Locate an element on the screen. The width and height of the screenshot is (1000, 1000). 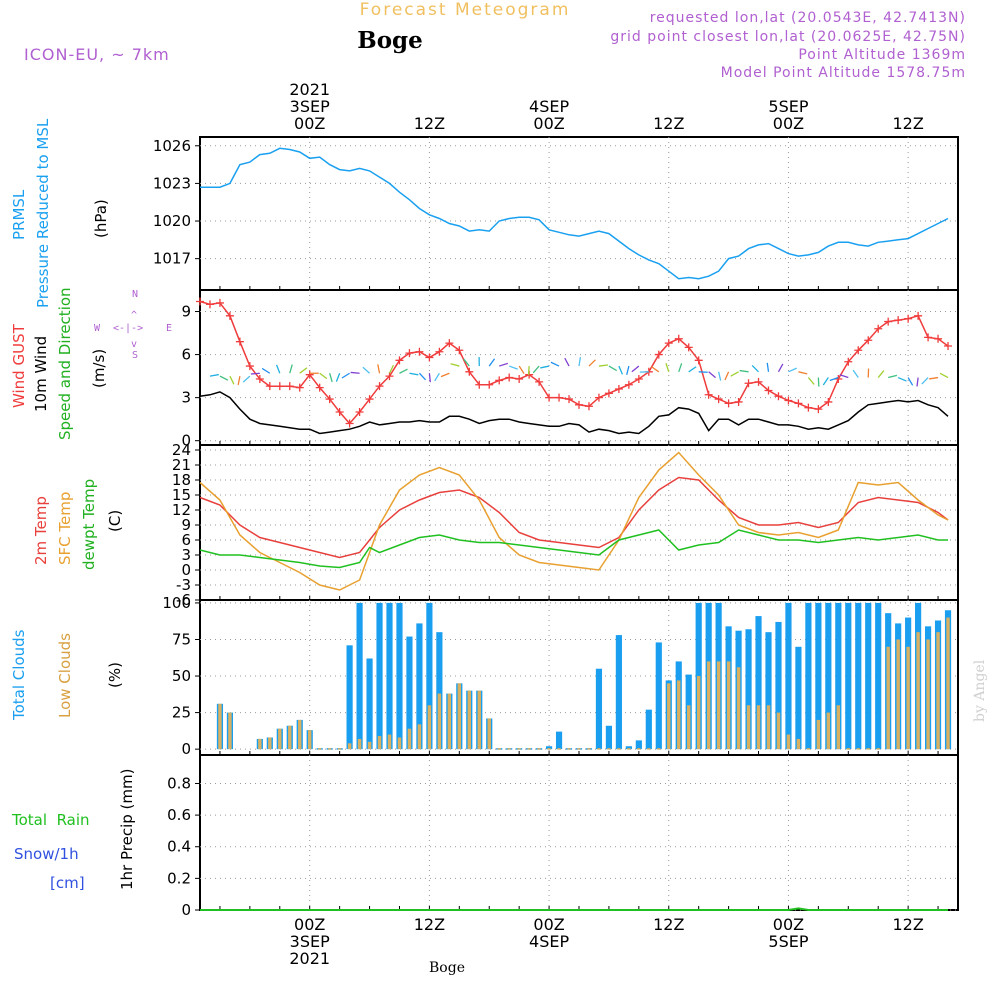
series-total-rain is located at coordinates (574, 909).